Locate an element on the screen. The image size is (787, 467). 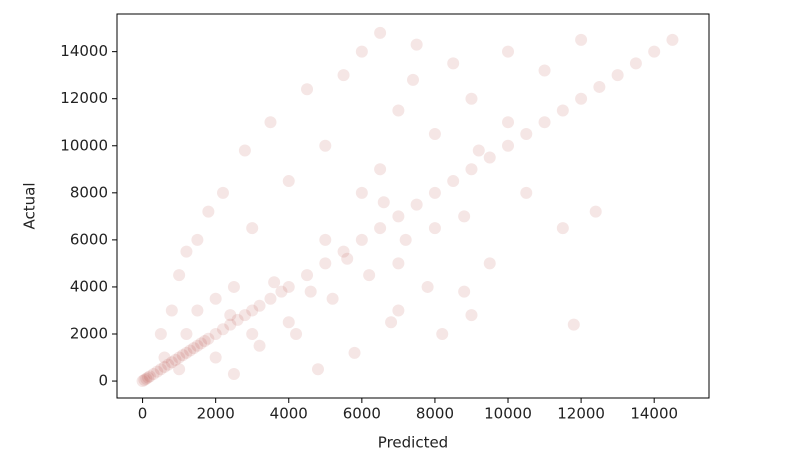
x-axis-label: Predicted is located at coordinates (413, 443).